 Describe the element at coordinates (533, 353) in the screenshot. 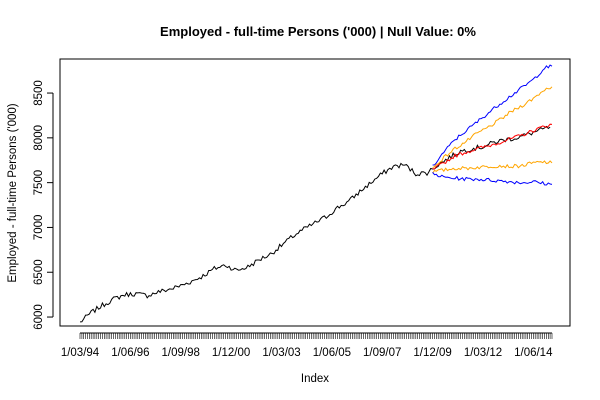

I see `x-tick-label: 1/06/14` at that location.